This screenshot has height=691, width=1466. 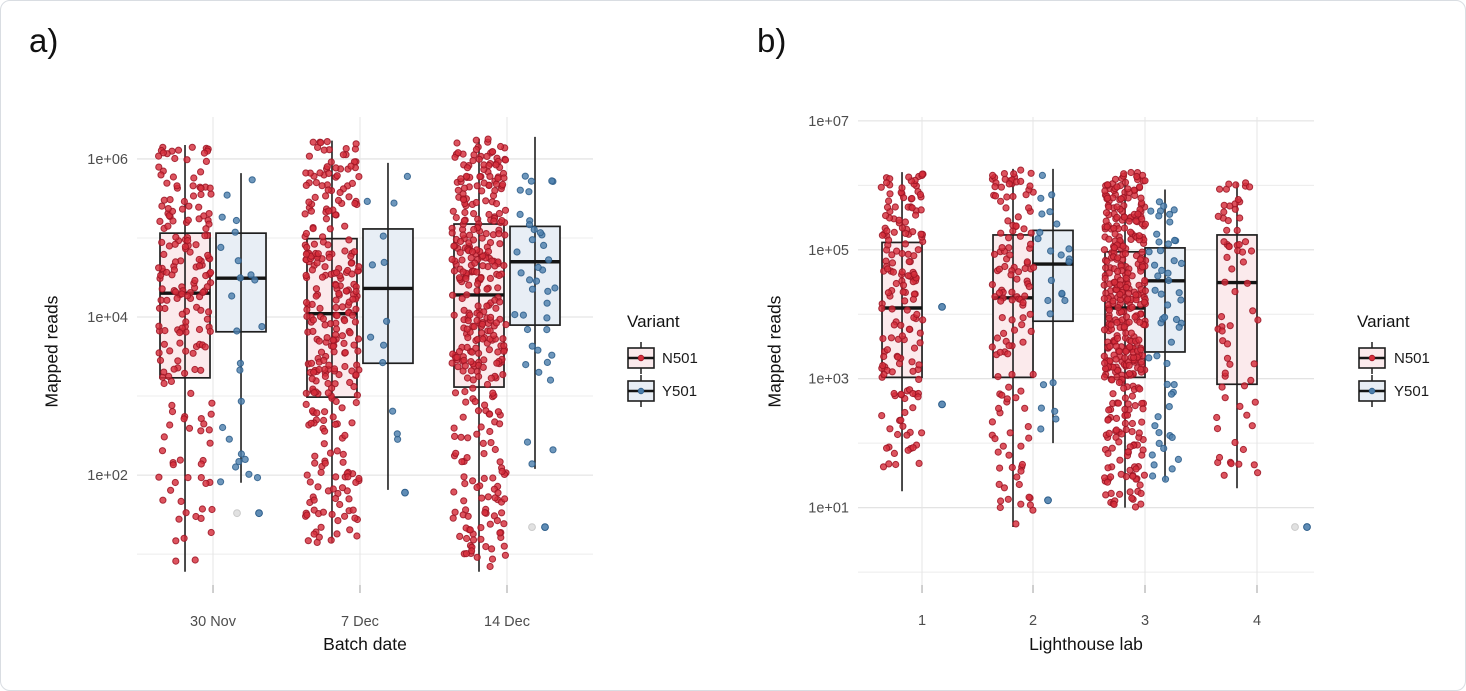 What do you see at coordinates (1257, 621) in the screenshot?
I see `svg-text: 4` at bounding box center [1257, 621].